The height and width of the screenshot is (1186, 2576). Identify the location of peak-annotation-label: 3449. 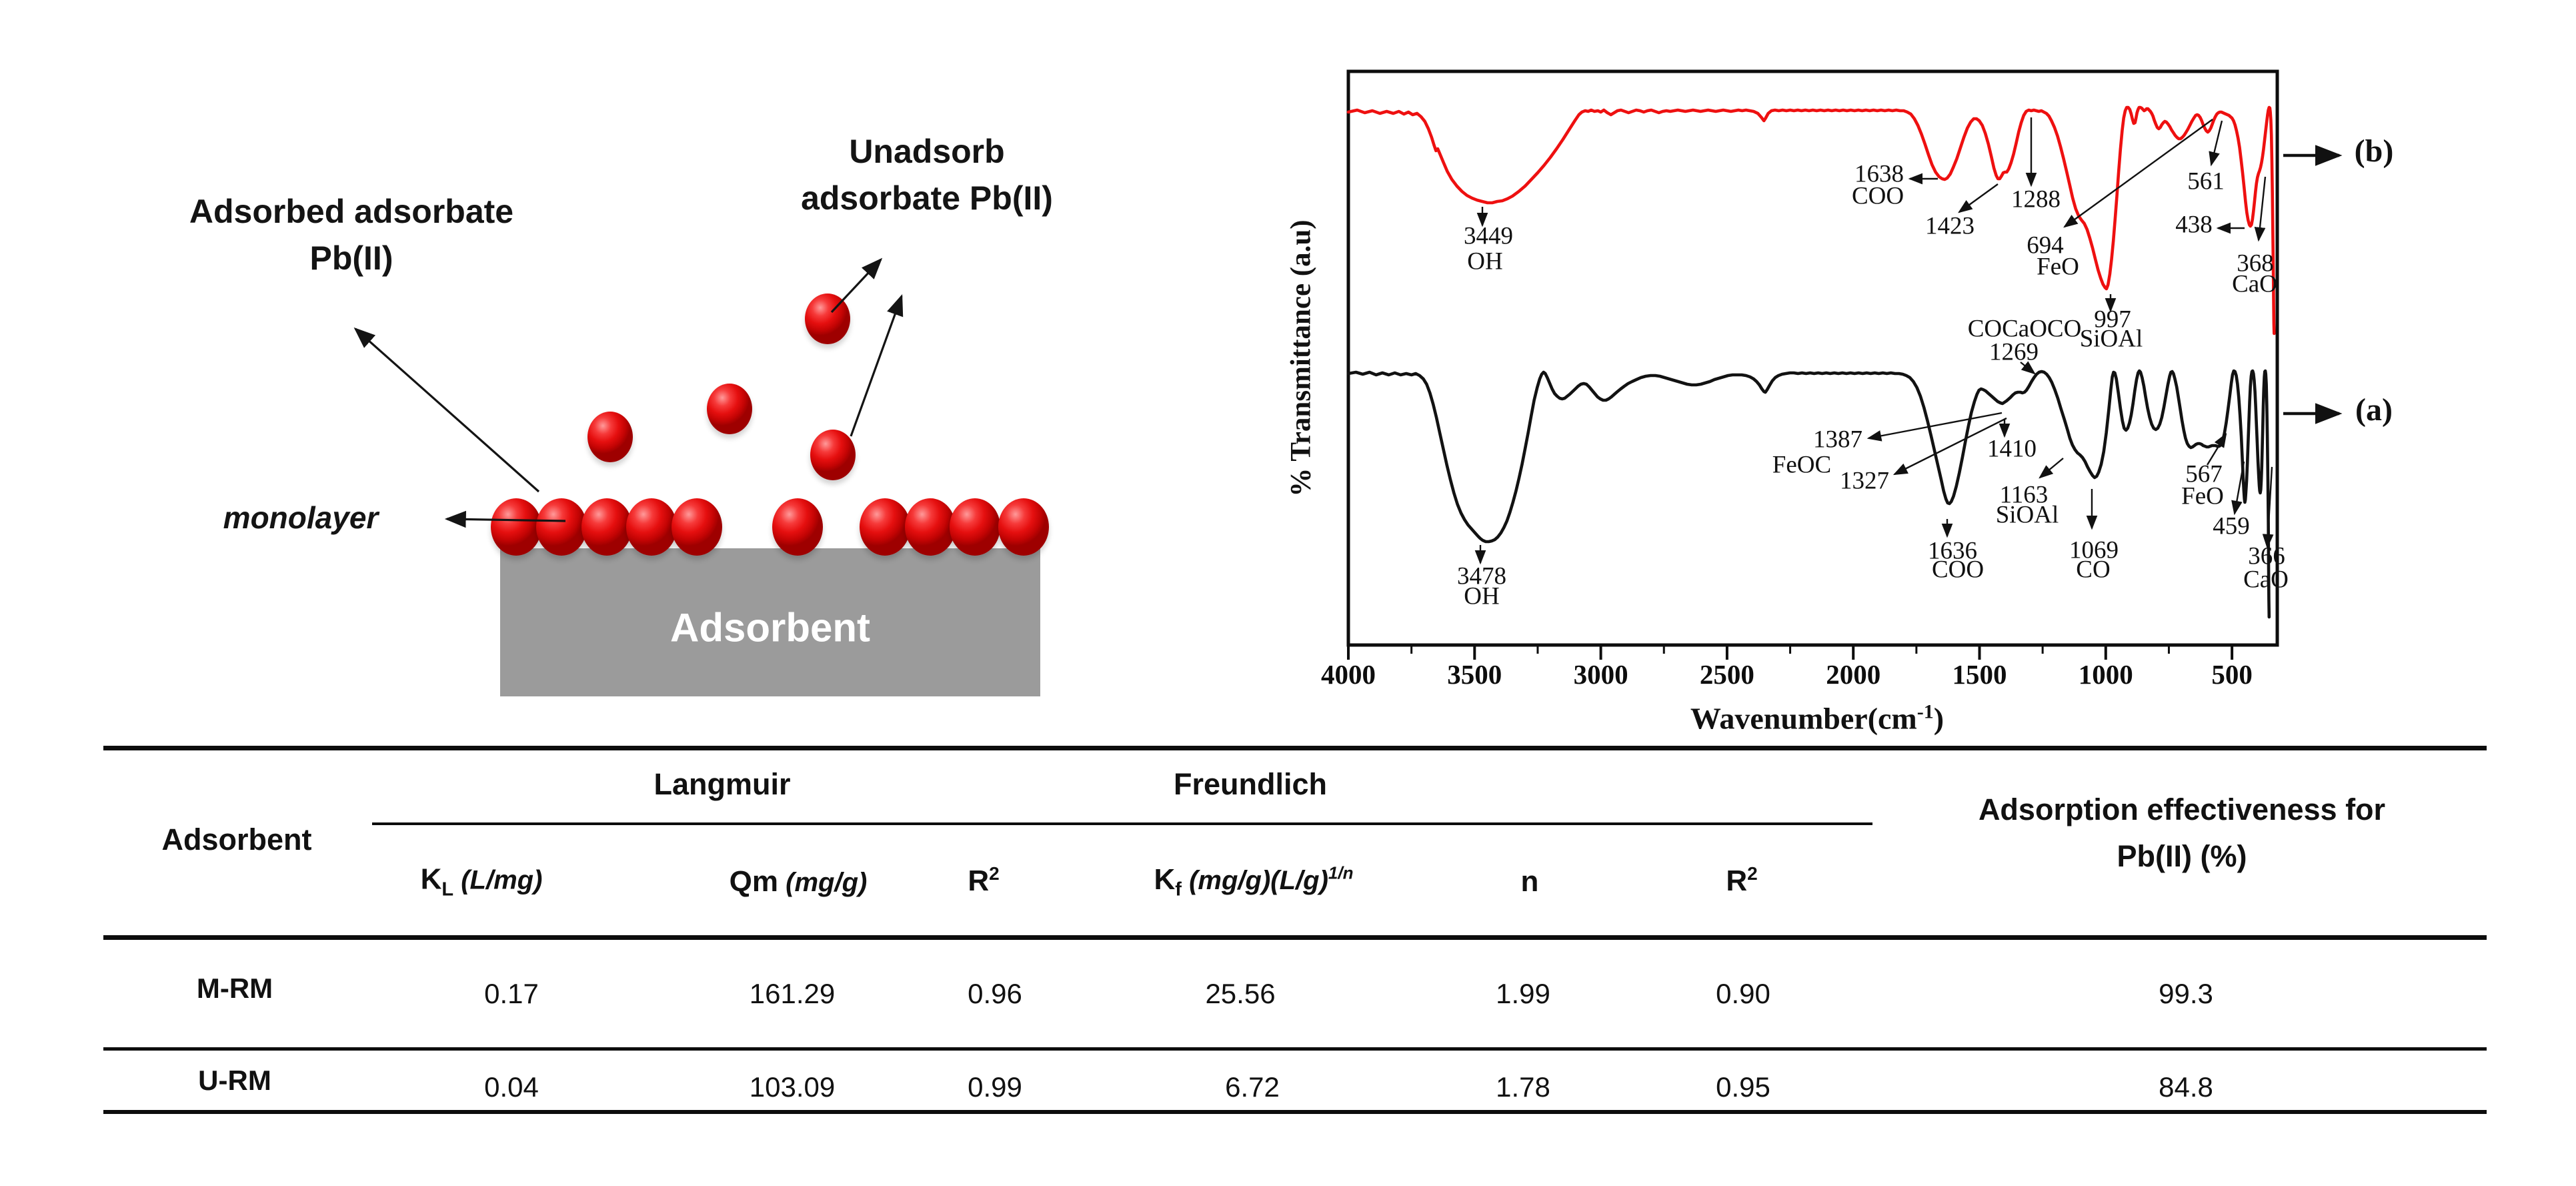
(1488, 235).